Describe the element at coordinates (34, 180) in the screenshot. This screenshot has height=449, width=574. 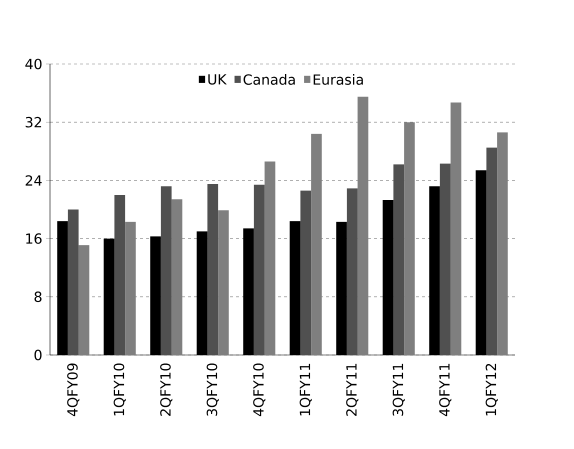
I see `y-tick-label: 24` at that location.